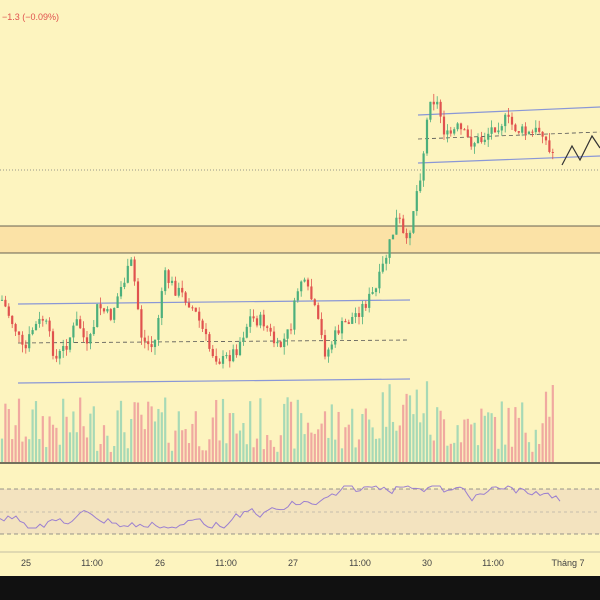 The height and width of the screenshot is (600, 600). I want to click on x-tick-label: 26, so click(160, 563).